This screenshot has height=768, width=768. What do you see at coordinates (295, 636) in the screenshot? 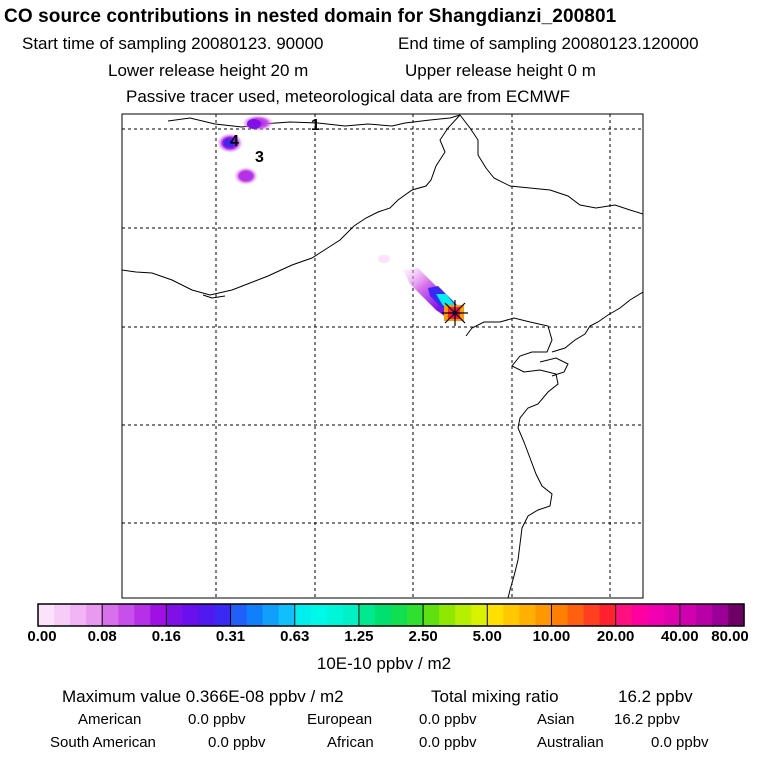
I see `colorbar-tick-label: 0.63` at bounding box center [295, 636].